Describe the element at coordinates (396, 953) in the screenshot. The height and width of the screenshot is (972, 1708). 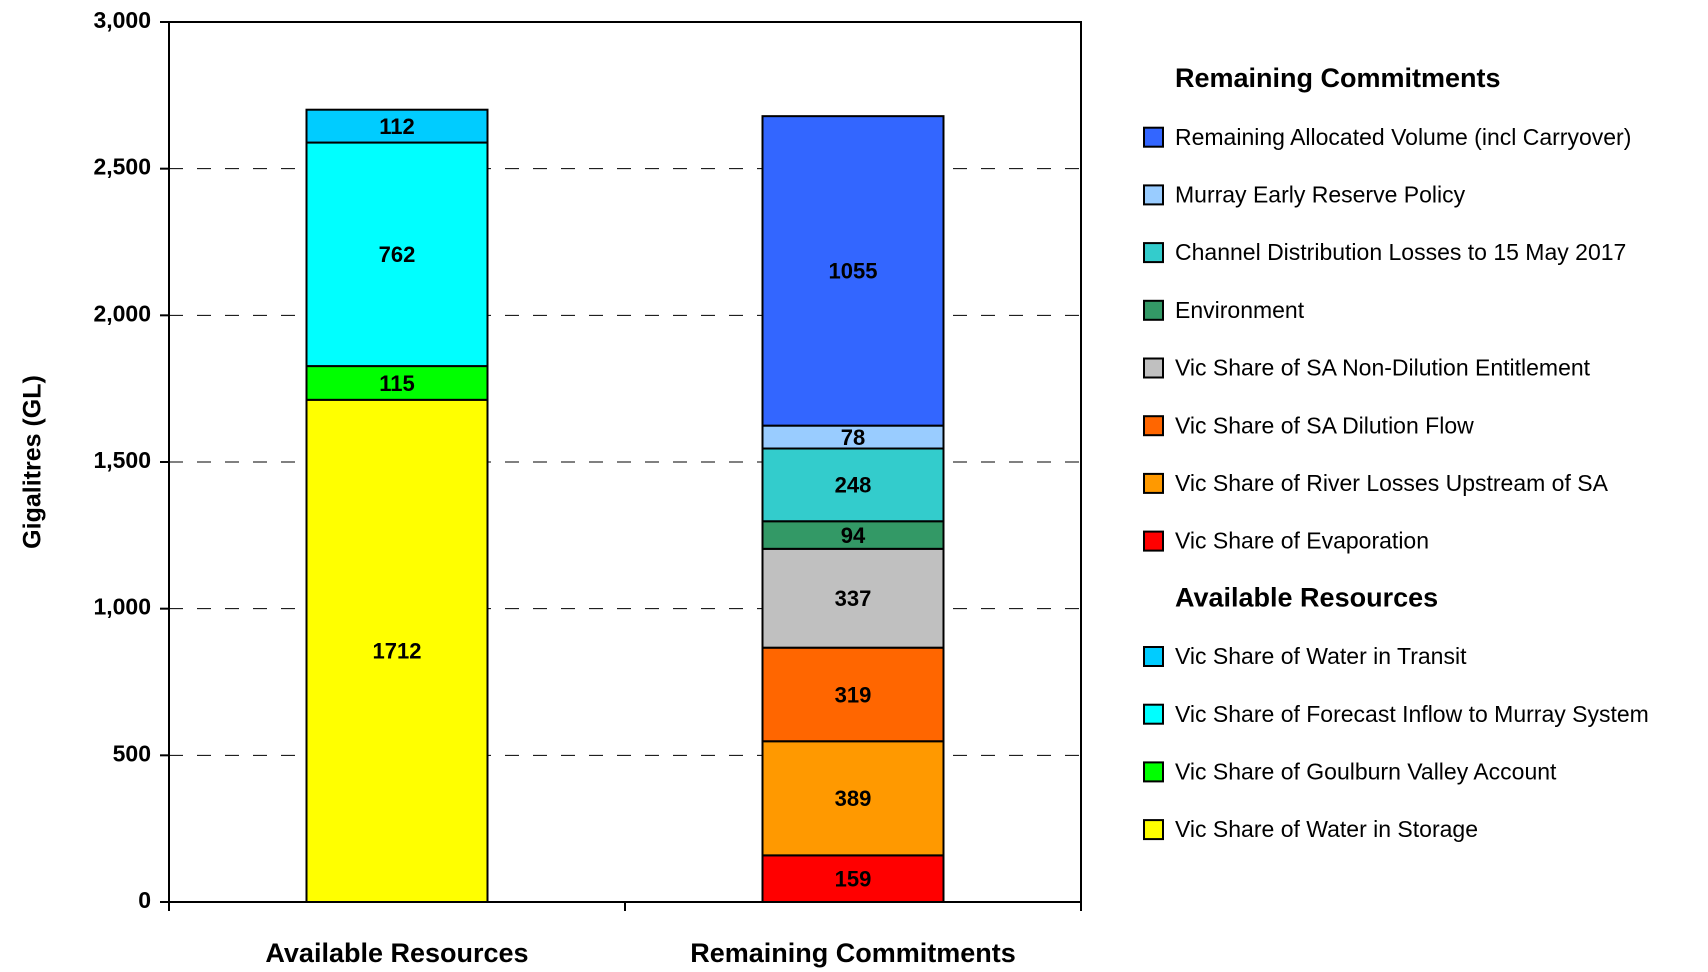
I see `x-tick-label: Available Resources` at that location.